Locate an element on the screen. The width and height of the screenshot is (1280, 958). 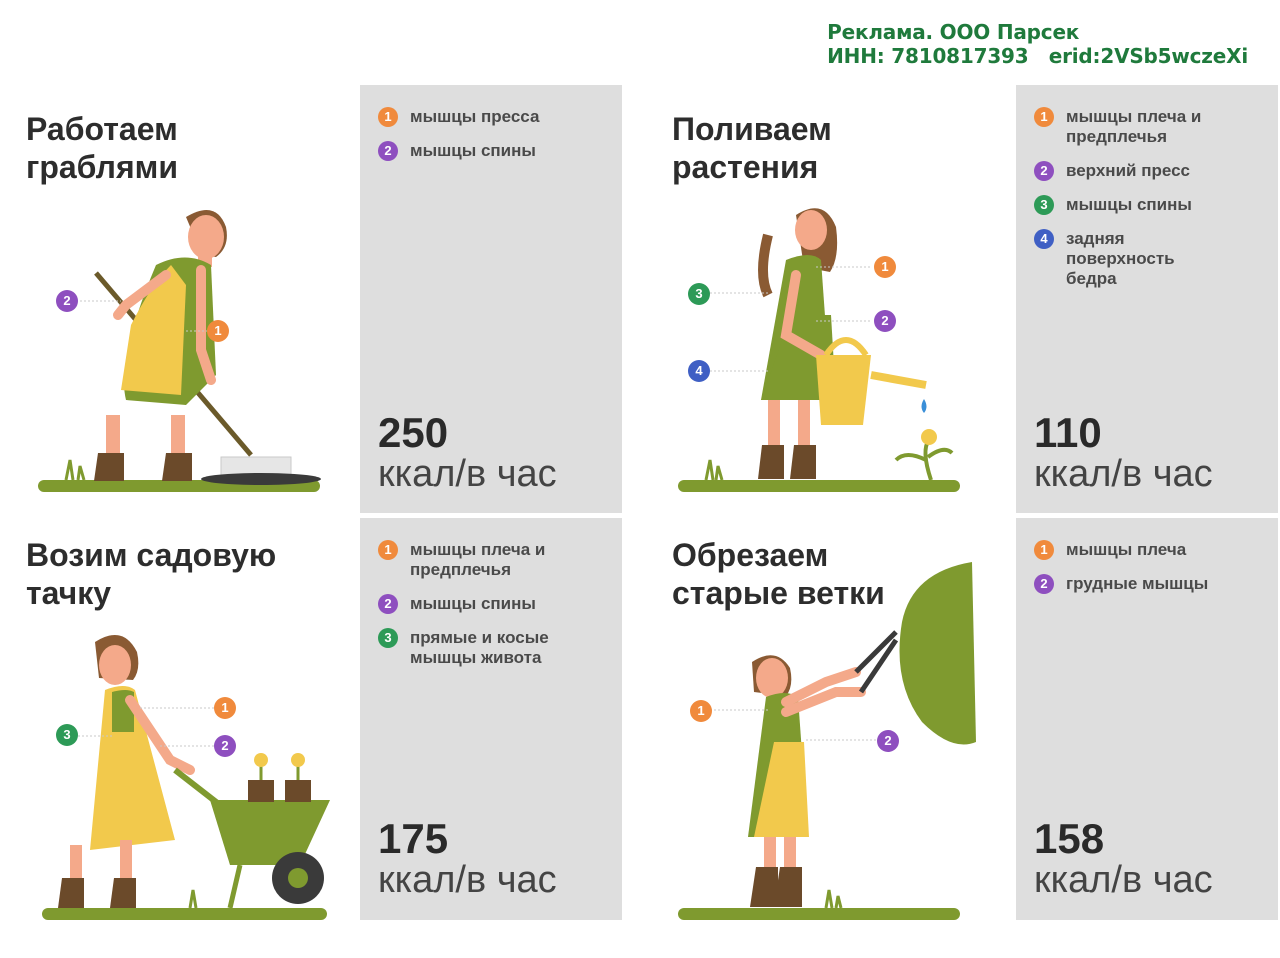
muscle-label: верхний пресс is located at coordinates (1128, 170).